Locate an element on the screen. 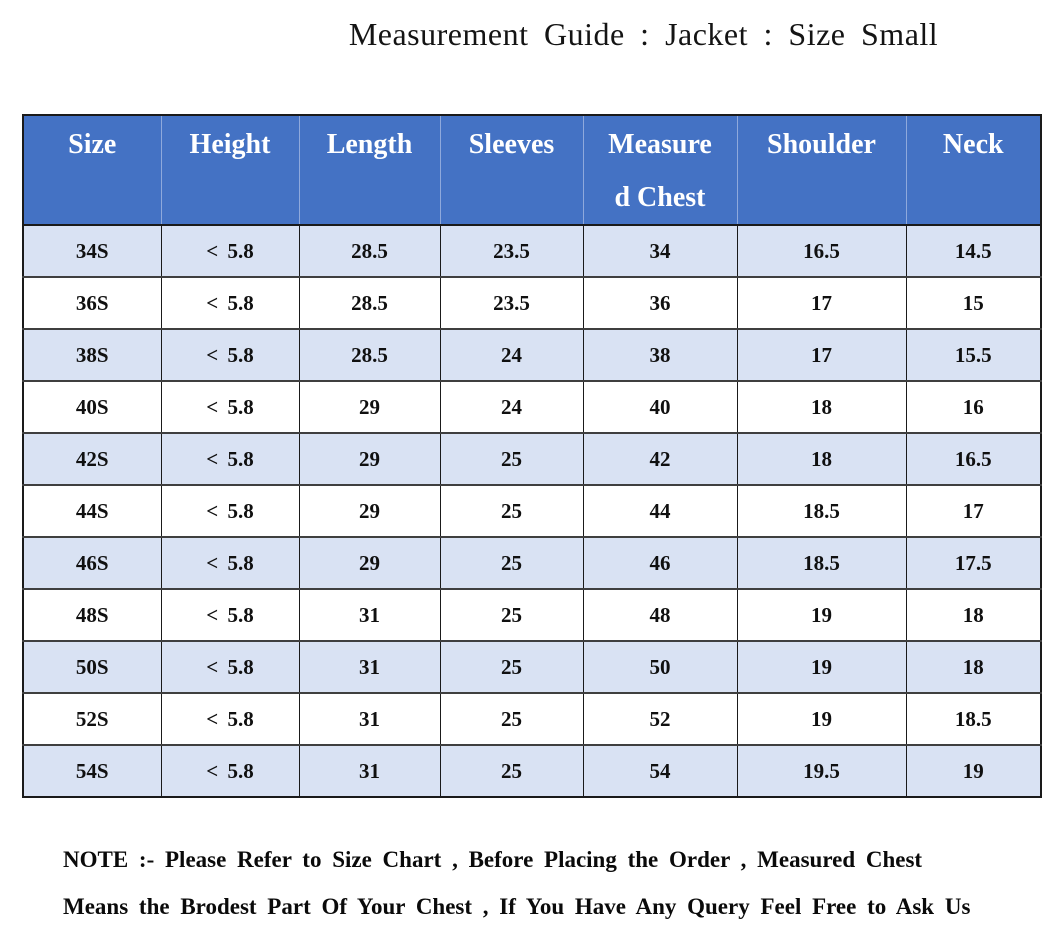 This screenshot has height=936, width=1055. cell-42S-size: 42S is located at coordinates (92, 459).